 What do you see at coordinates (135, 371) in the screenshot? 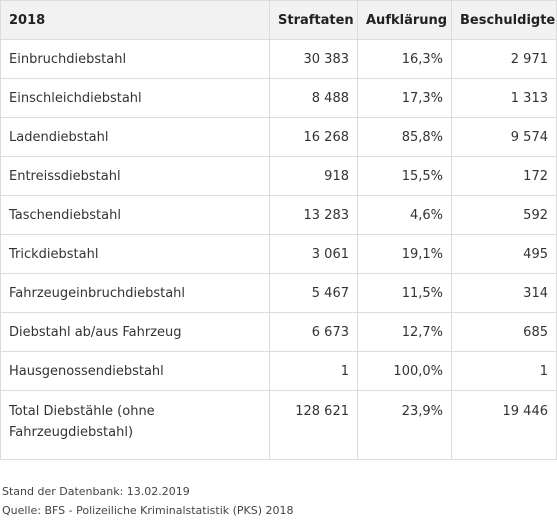
I see `row-category: Hausgenossendiebstahl` at bounding box center [135, 371].